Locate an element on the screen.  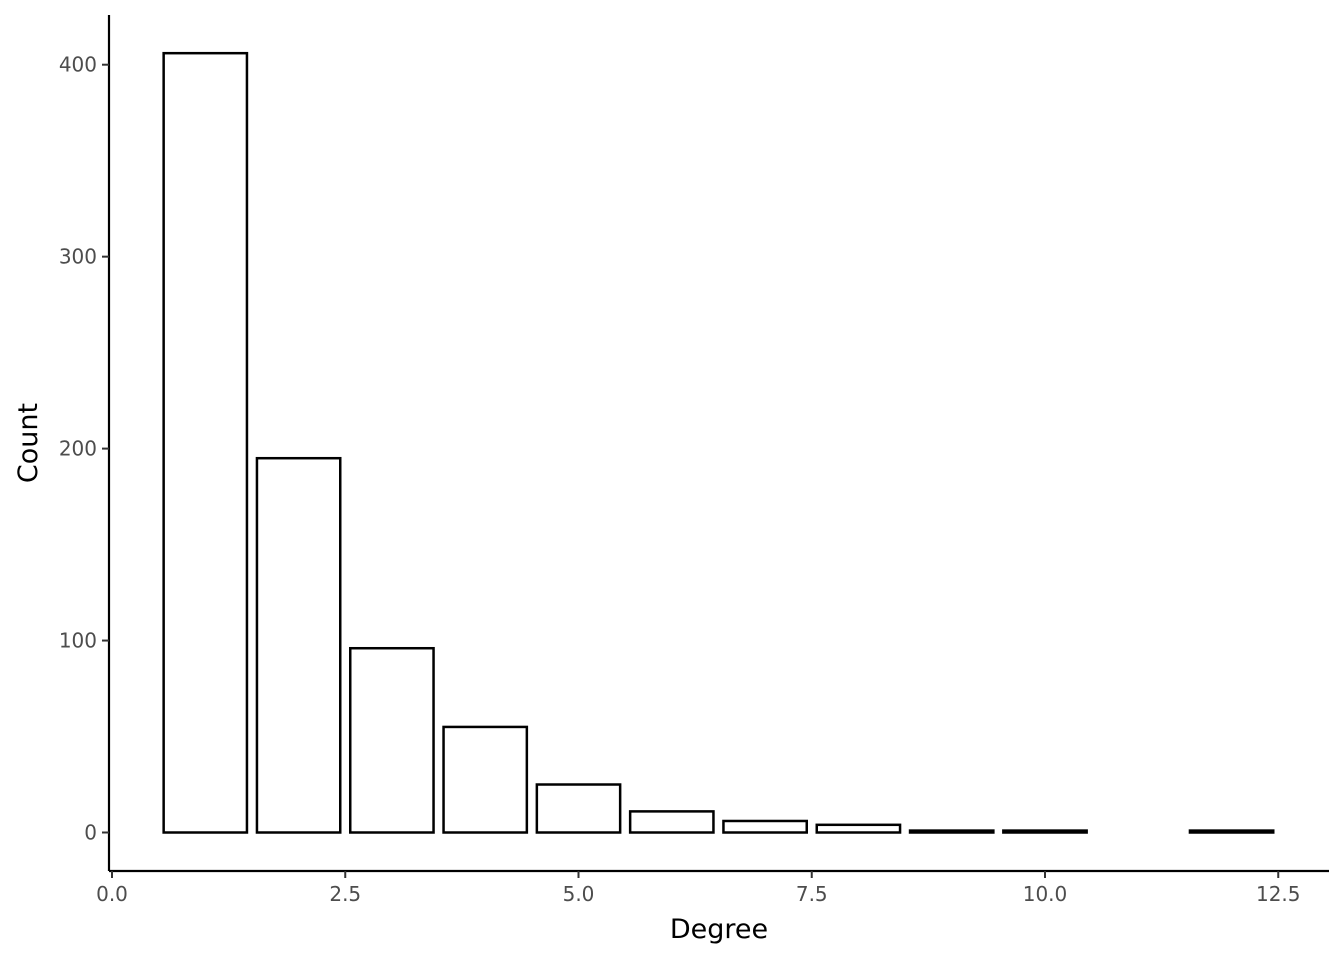
y-axis-ticks: 0 100 200 300 400 is located at coordinates (84, 449).